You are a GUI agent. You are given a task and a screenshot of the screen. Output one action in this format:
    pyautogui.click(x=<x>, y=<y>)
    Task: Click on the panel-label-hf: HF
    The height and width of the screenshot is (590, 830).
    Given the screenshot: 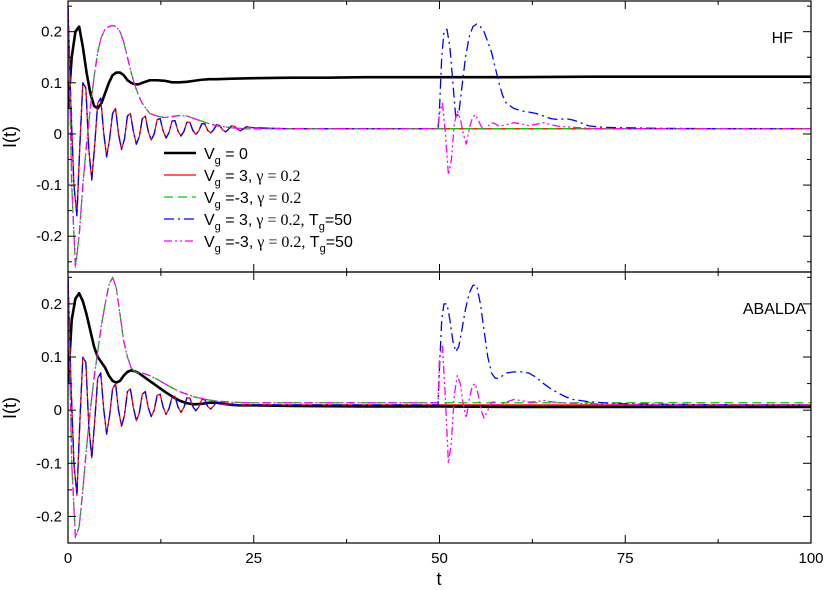 What is the action you would take?
    pyautogui.click(x=783, y=38)
    